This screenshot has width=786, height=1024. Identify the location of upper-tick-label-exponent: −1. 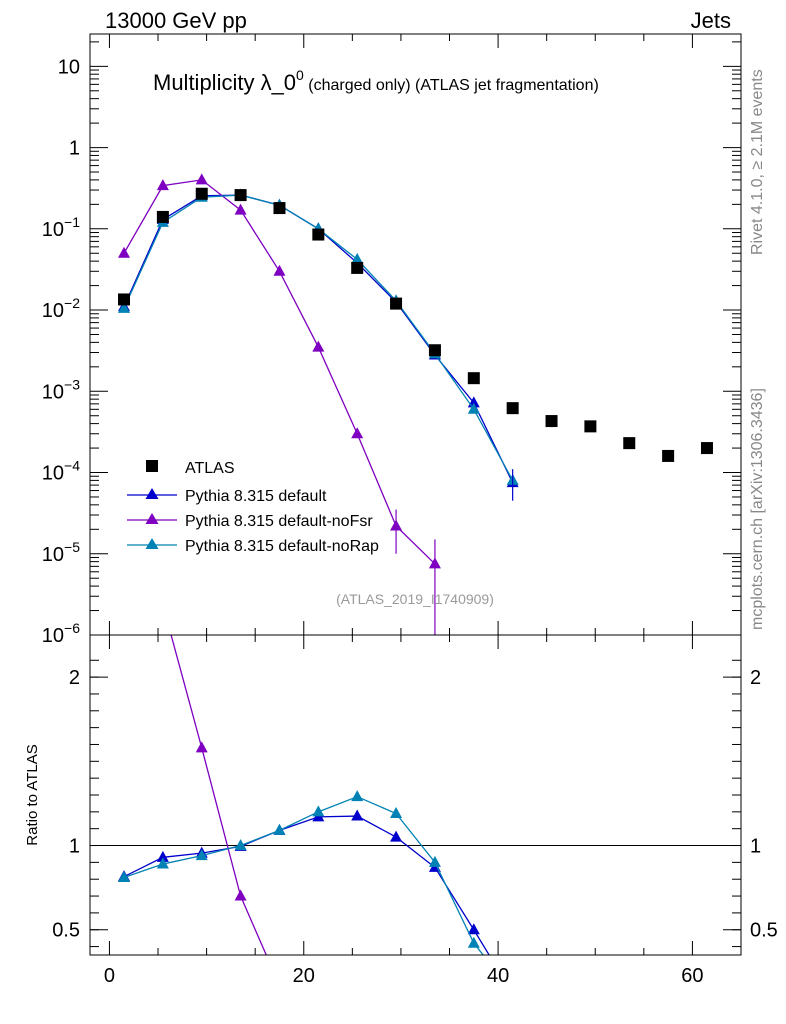
(72, 222).